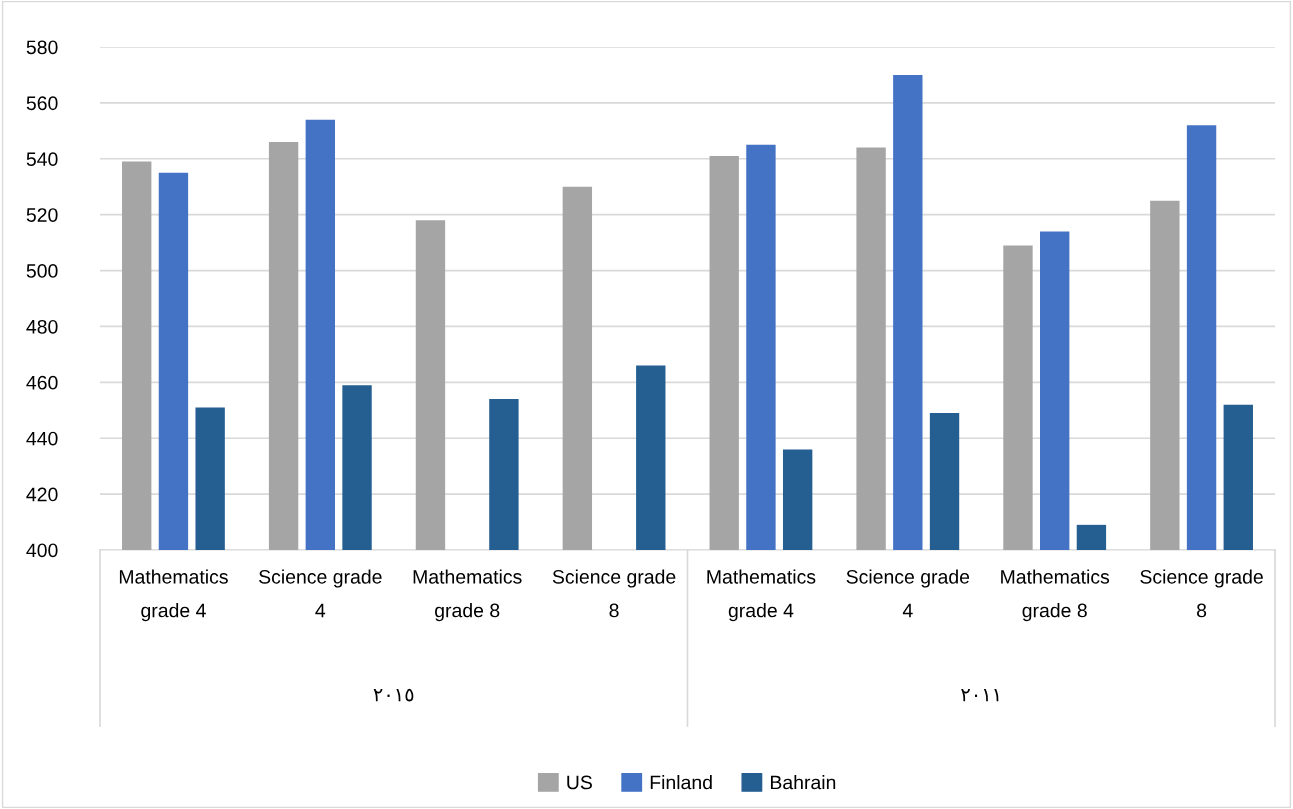  Describe the element at coordinates (42, 159) in the screenshot. I see `y-tick-label: 540` at that location.